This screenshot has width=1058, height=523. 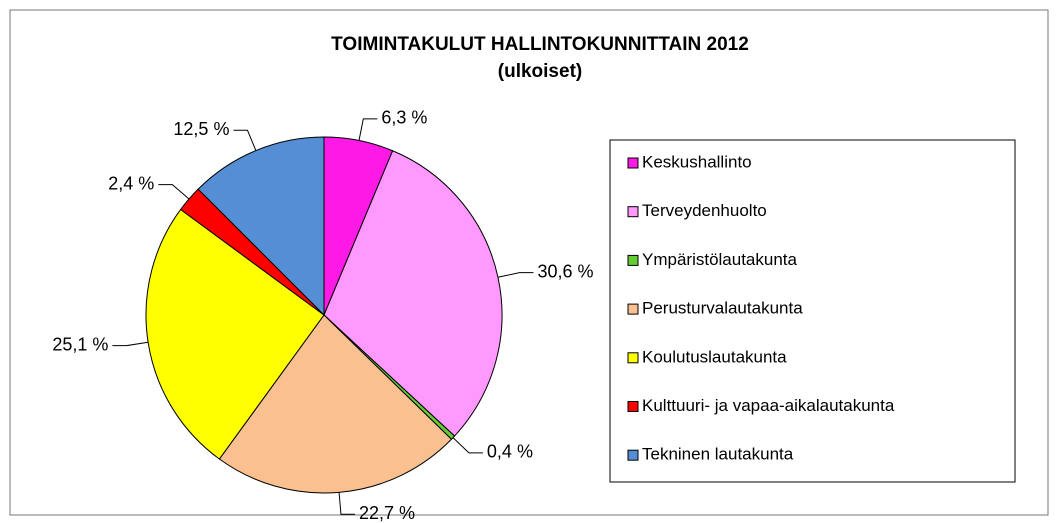 What do you see at coordinates (80, 344) in the screenshot?
I see `data-label: 25,1 %` at bounding box center [80, 344].